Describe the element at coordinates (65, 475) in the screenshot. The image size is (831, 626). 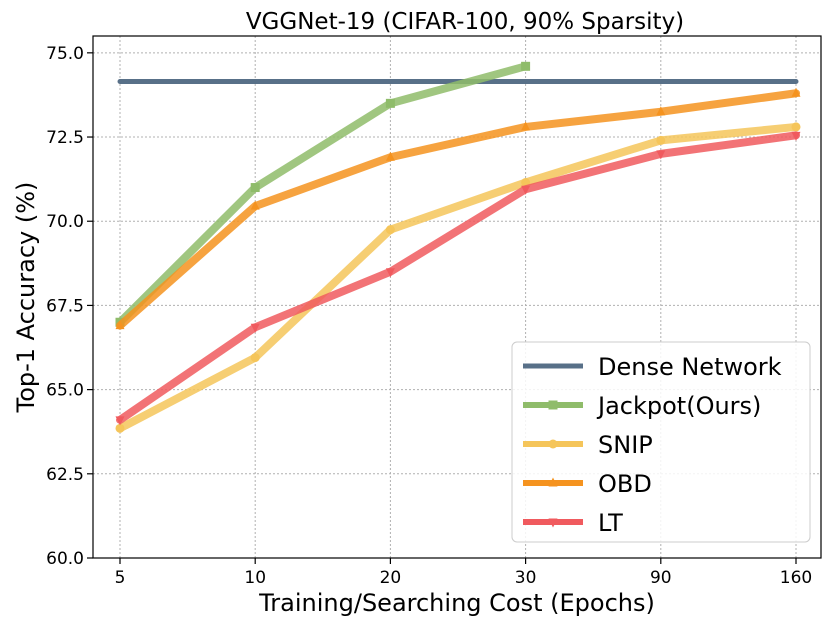
I see `y-tick-label: 62.5` at that location.